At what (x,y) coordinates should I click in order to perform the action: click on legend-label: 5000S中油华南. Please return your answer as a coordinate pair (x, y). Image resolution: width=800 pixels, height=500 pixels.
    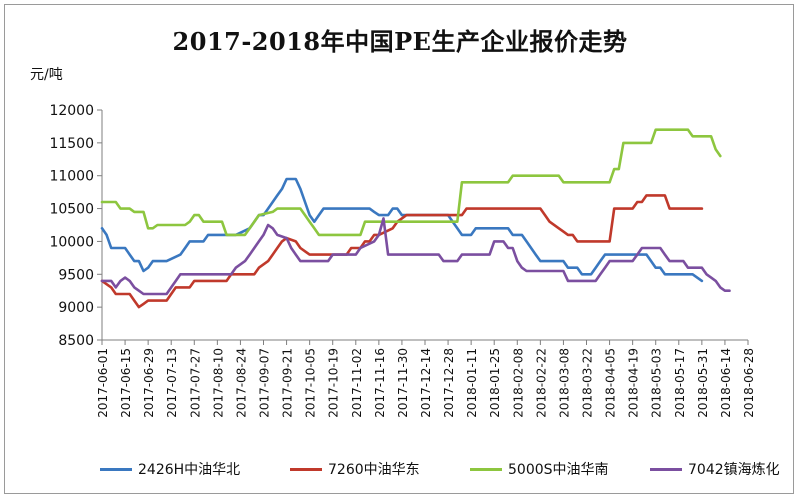
    Looking at the image, I should click on (558, 470).